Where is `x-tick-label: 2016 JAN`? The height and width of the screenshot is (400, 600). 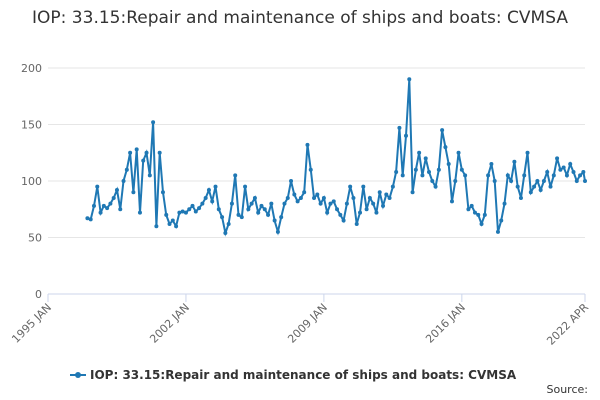
x-tick-label: 2016 JAN is located at coordinates (445, 323).